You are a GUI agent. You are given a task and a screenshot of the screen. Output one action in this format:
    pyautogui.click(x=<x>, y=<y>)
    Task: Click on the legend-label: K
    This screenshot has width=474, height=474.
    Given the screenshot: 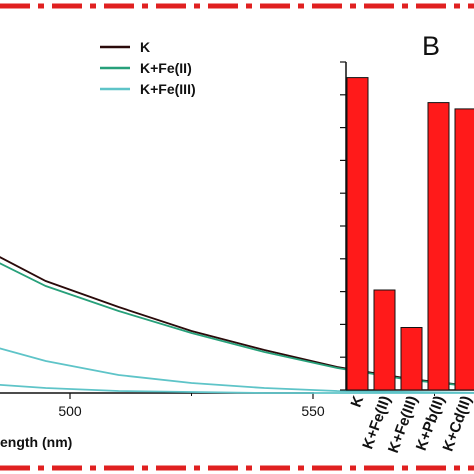 What is the action you would take?
    pyautogui.click(x=145, y=47)
    